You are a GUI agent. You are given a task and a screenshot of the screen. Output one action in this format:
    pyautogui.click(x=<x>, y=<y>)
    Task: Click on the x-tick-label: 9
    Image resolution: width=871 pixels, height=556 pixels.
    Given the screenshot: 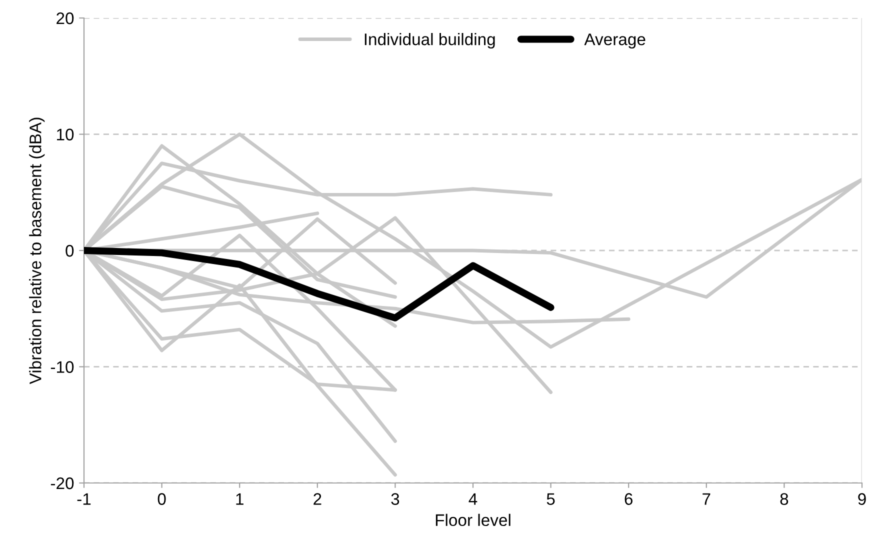 What is the action you would take?
    pyautogui.click(x=862, y=499)
    